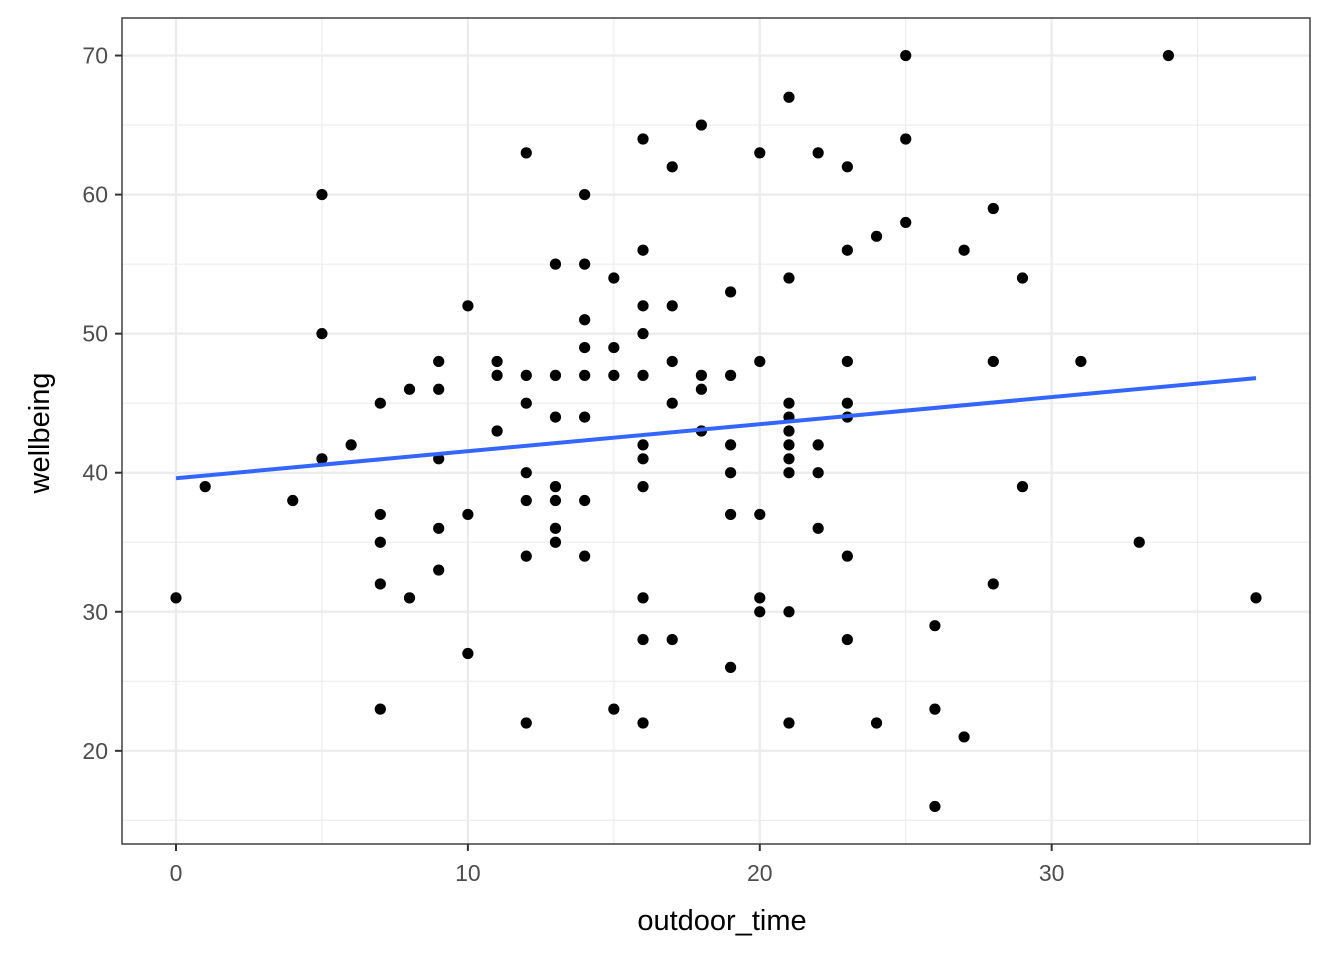  What do you see at coordinates (468, 873) in the screenshot?
I see `x-tick-label: 10` at bounding box center [468, 873].